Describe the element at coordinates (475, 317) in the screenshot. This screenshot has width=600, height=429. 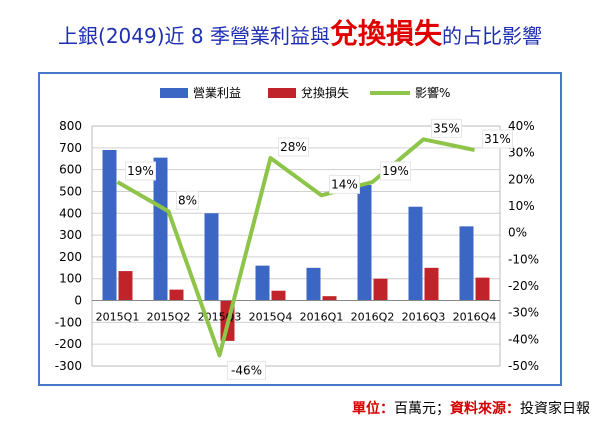
I see `category-label: 2016Q4` at that location.